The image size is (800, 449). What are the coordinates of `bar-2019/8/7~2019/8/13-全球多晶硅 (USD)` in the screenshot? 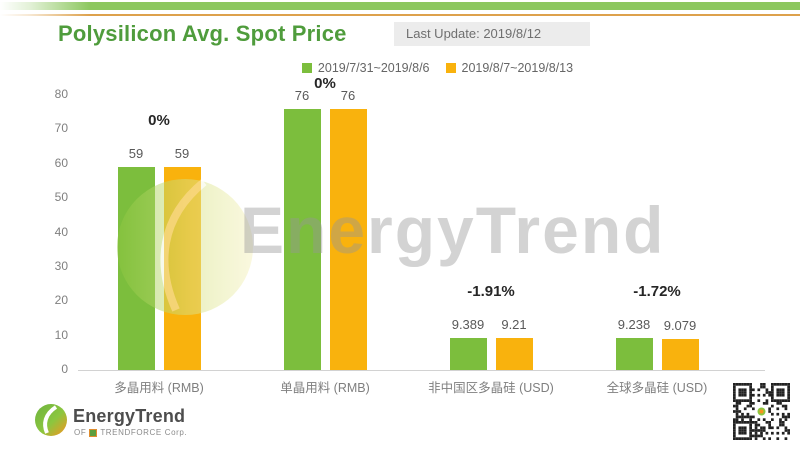 It's located at (680, 354).